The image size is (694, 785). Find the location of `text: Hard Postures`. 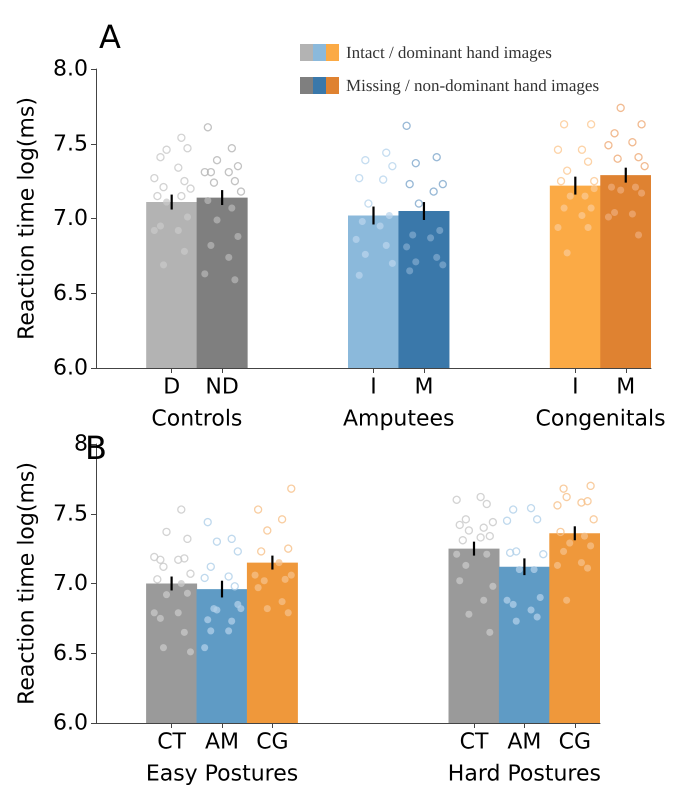

text: Hard Postures is located at coordinates (524, 773).